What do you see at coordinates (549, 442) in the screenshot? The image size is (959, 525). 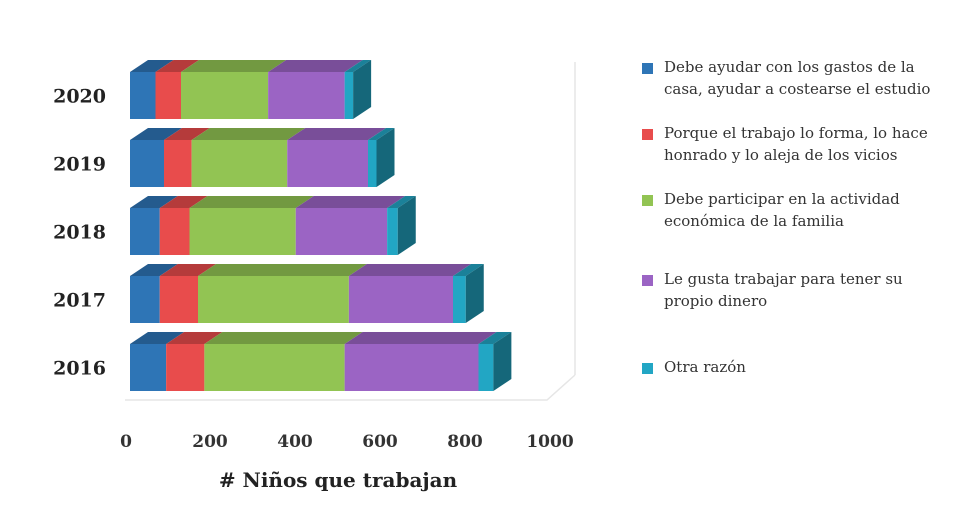 I see `x-tick-1000: 1000` at bounding box center [549, 442].